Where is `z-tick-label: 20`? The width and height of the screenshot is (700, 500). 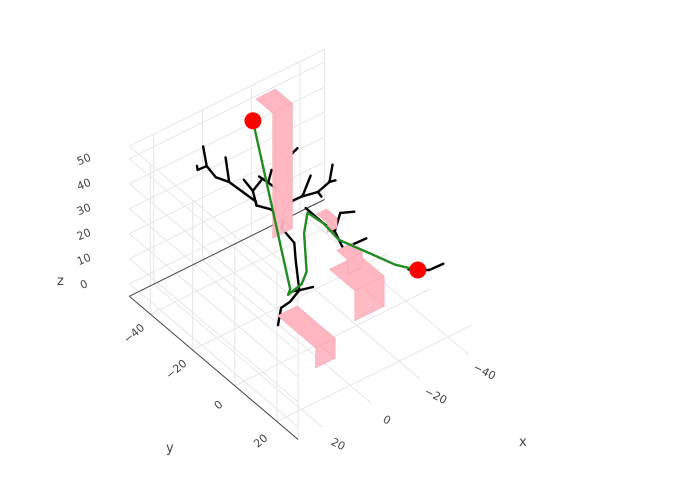 z-tick-label: 20 is located at coordinates (84, 234).